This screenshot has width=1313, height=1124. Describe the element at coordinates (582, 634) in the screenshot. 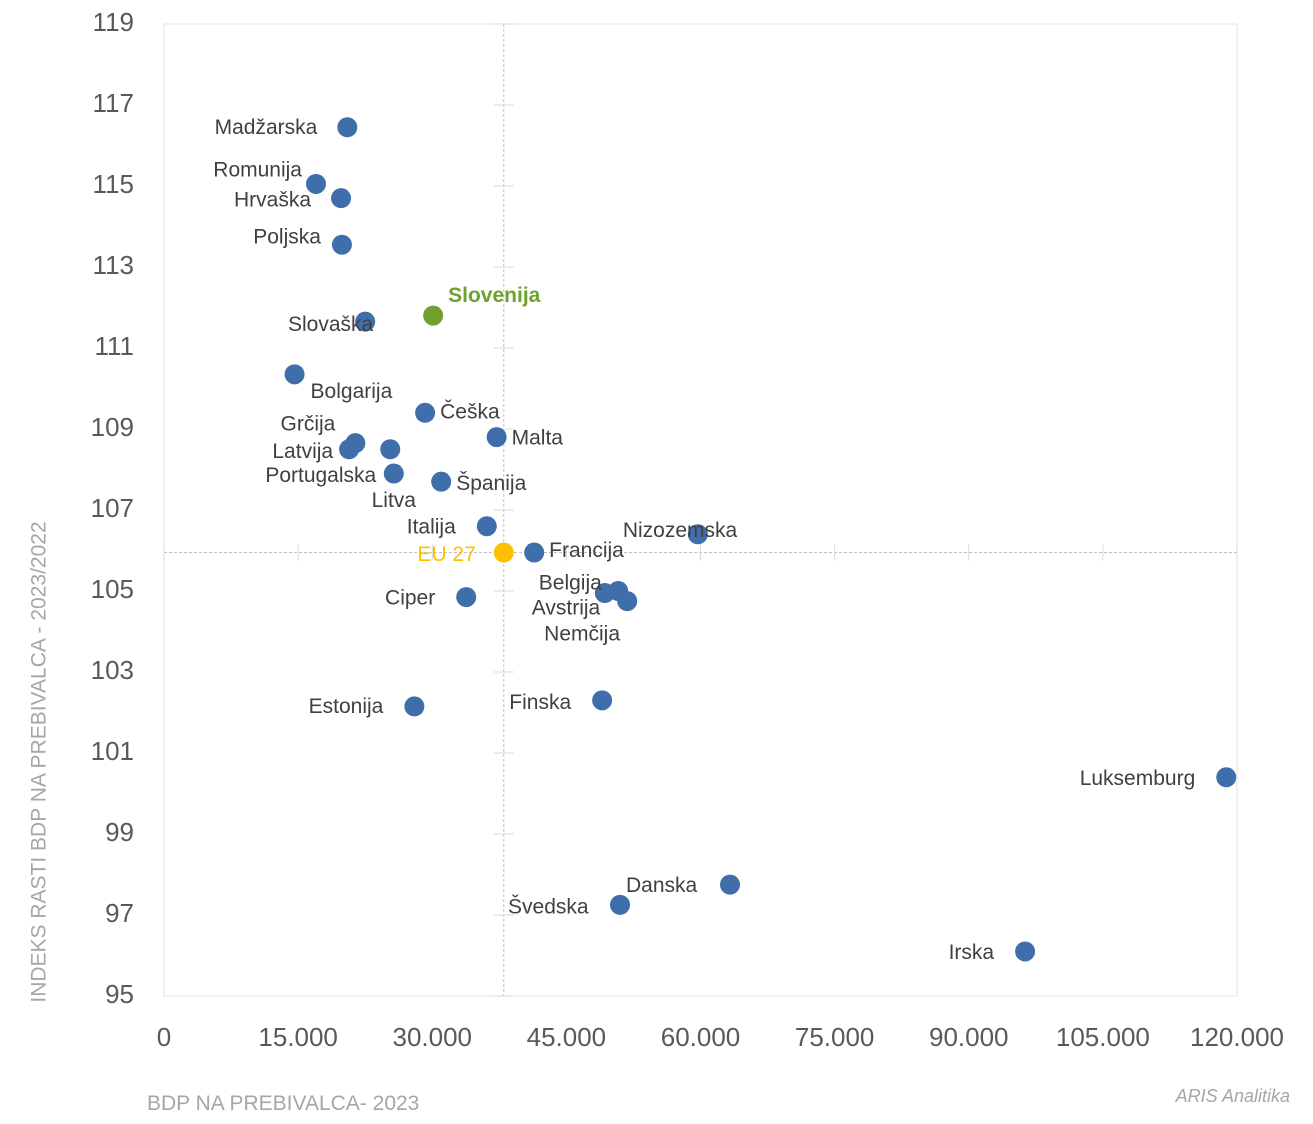

I see `label-nemčija: Nemčija` at that location.